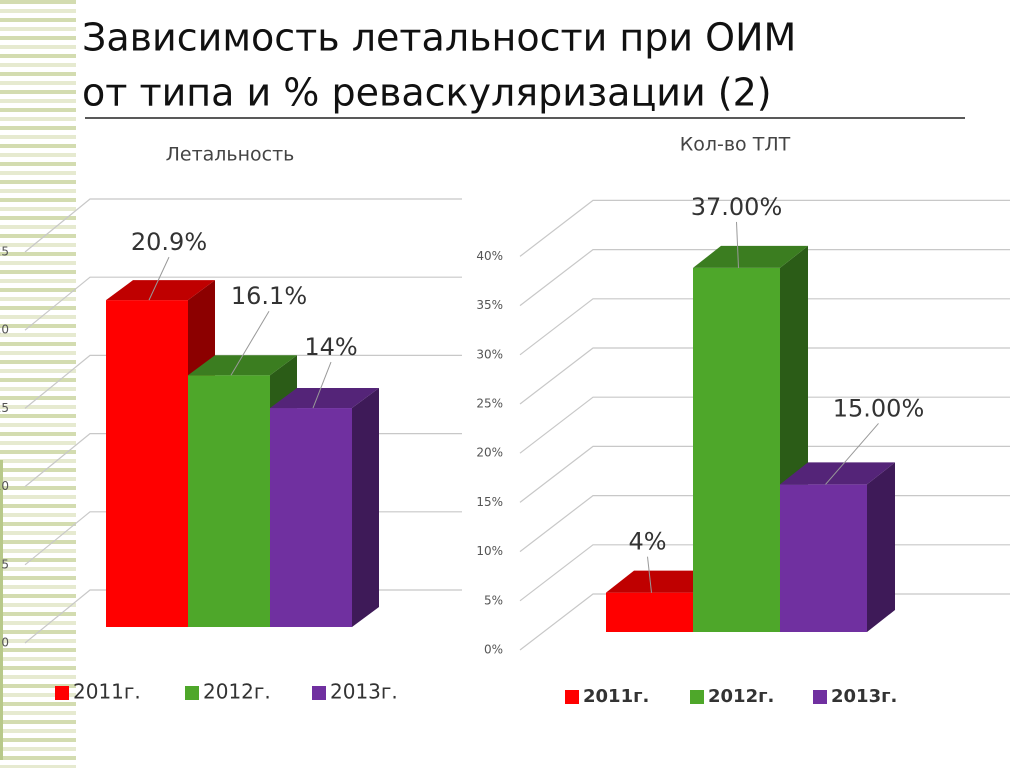 The image size is (1024, 768). Describe the element at coordinates (493, 650) in the screenshot. I see `y-tick-label: 0%` at that location.